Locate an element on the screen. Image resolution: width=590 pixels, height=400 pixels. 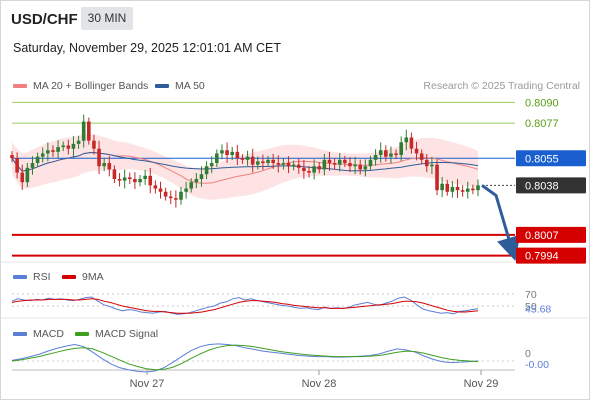
pivot-label-box is located at coordinates (551, 158).